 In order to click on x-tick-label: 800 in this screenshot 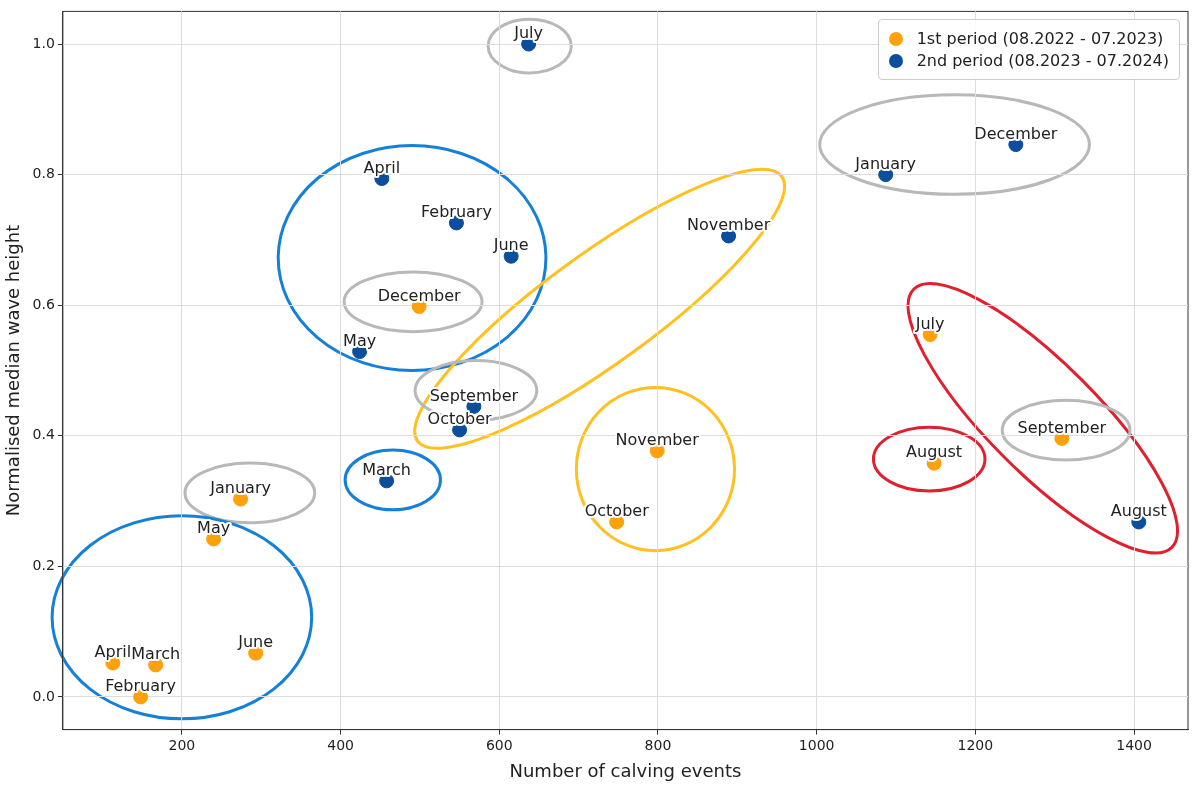, I will do `click(658, 744)`.